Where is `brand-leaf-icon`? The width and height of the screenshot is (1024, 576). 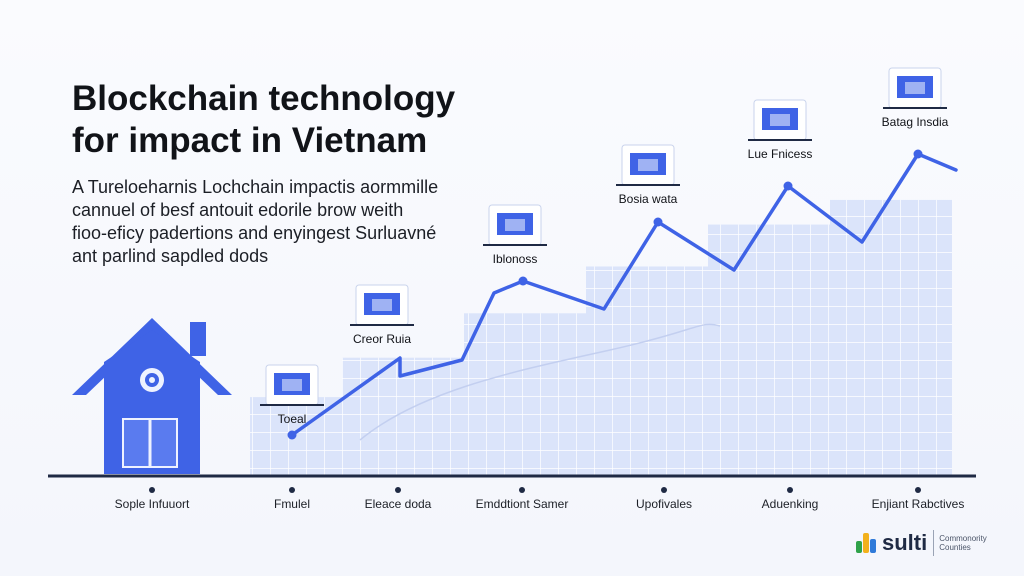
brand-leaf-icon is located at coordinates (866, 543).